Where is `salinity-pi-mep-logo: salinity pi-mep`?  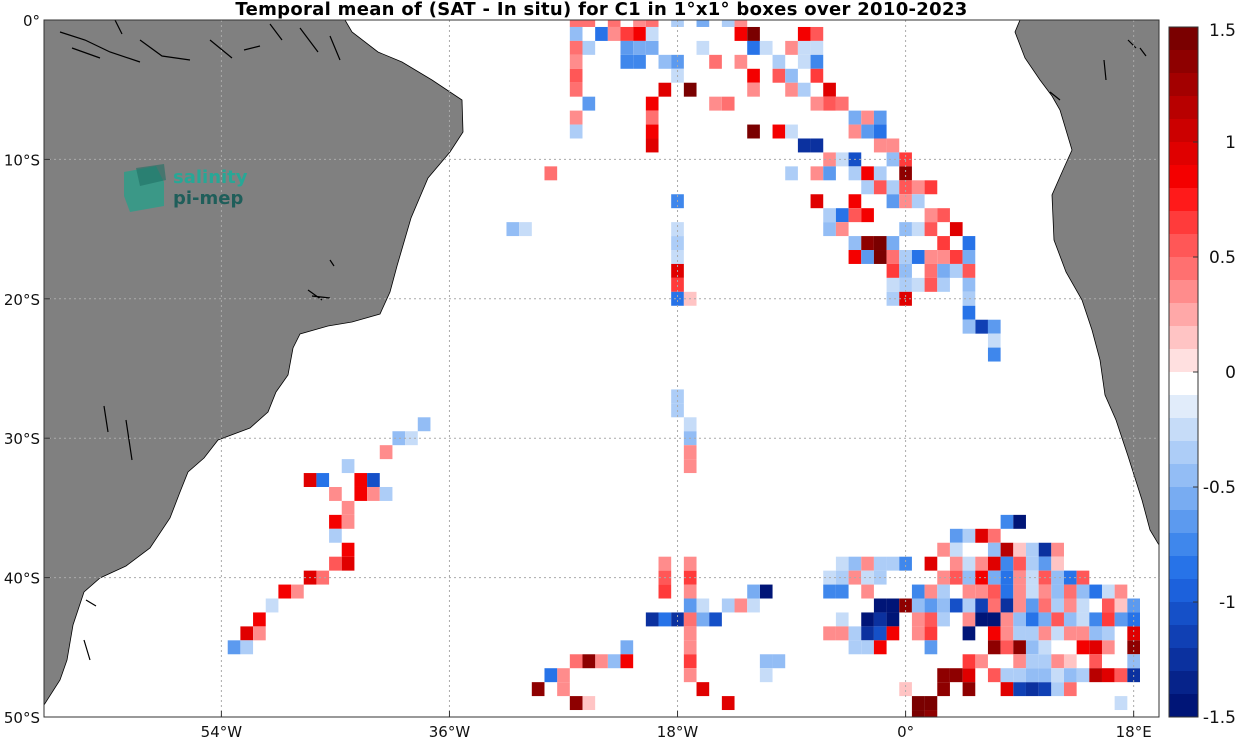 salinity-pi-mep-logo: salinity pi-mep is located at coordinates (186, 188).